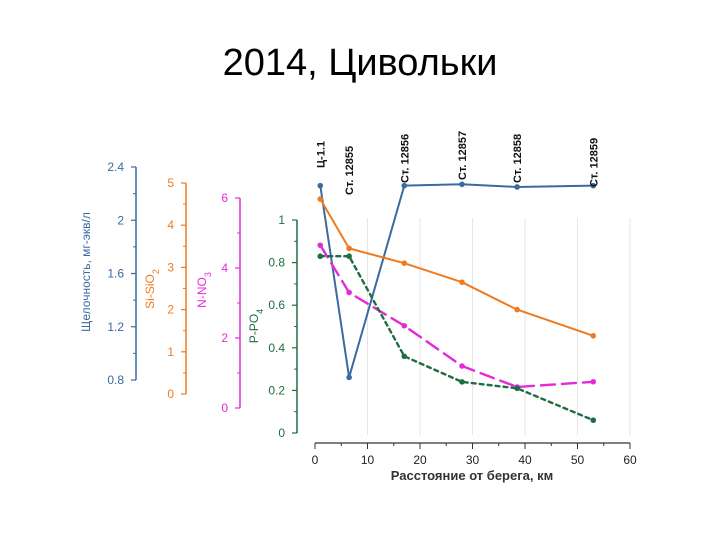  I want to click on alk-tick-label: 1.6, so click(115, 274).